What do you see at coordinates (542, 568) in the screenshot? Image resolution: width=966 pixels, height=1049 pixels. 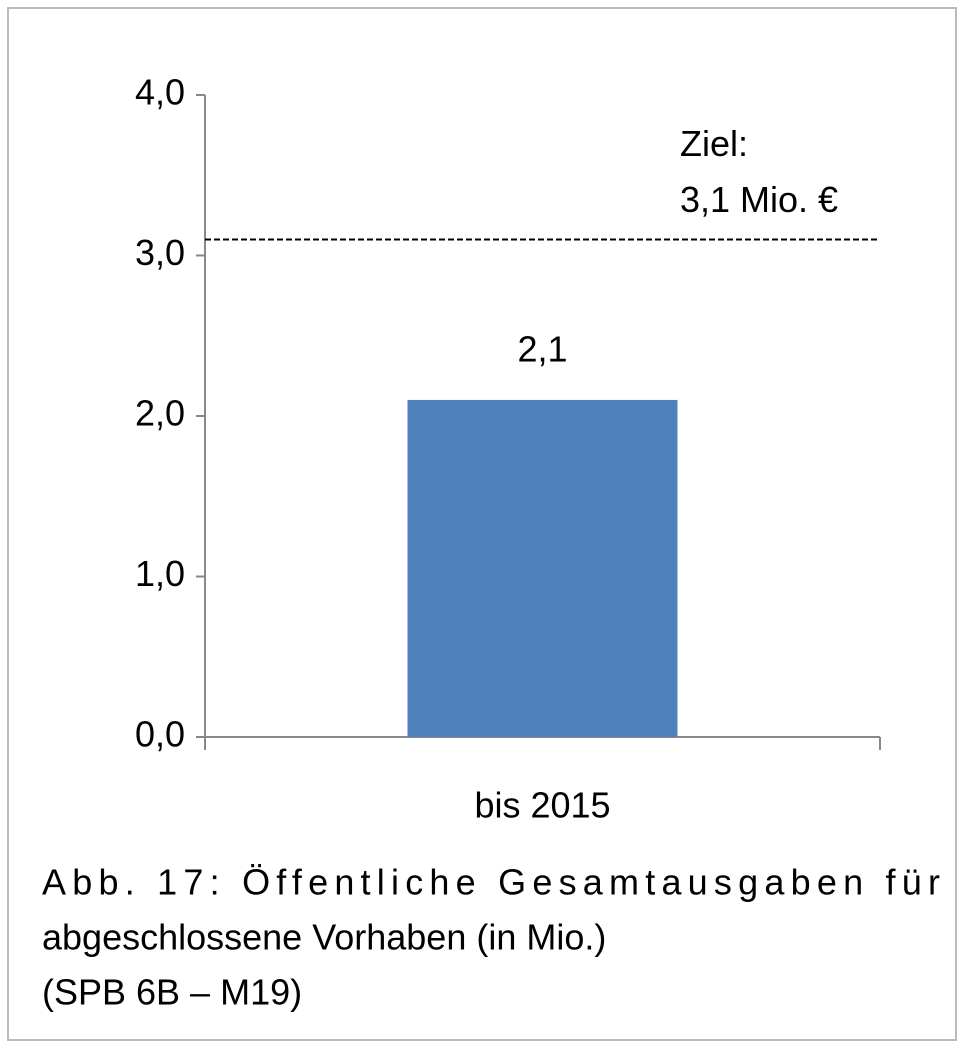 I see `bar` at bounding box center [542, 568].